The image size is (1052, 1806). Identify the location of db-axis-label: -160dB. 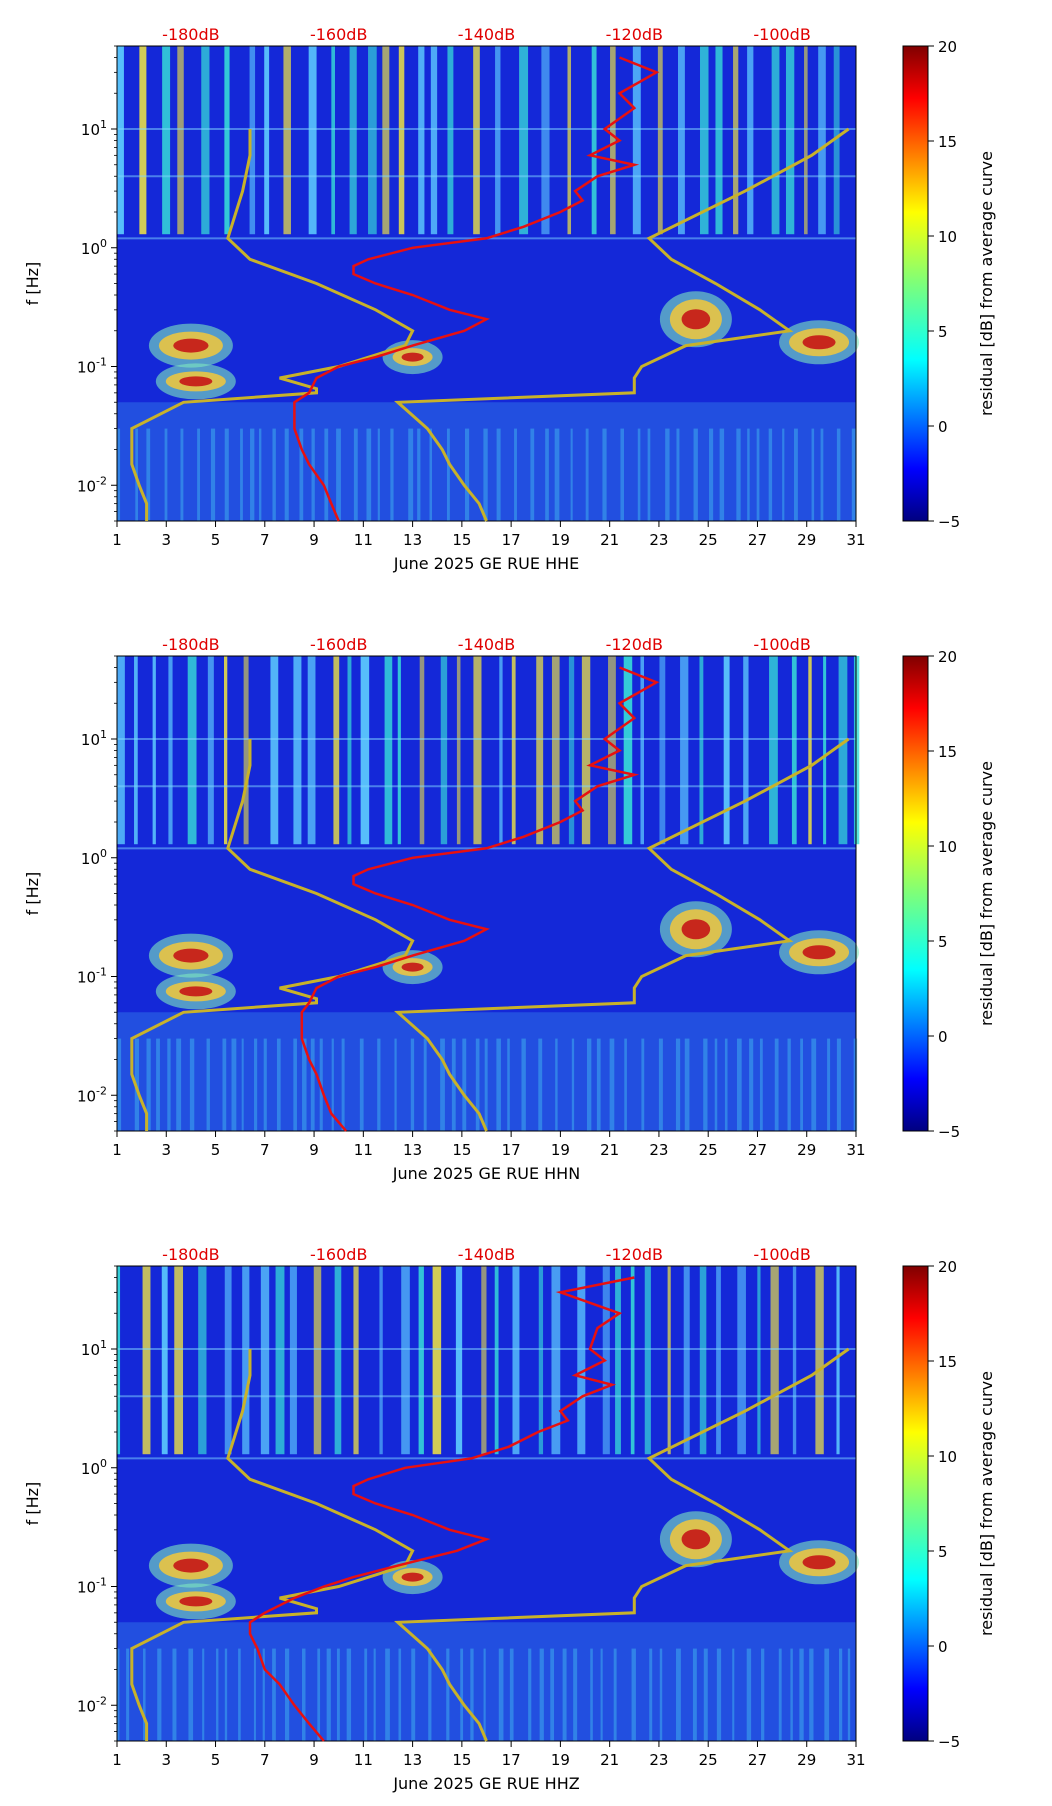
(338, 644).